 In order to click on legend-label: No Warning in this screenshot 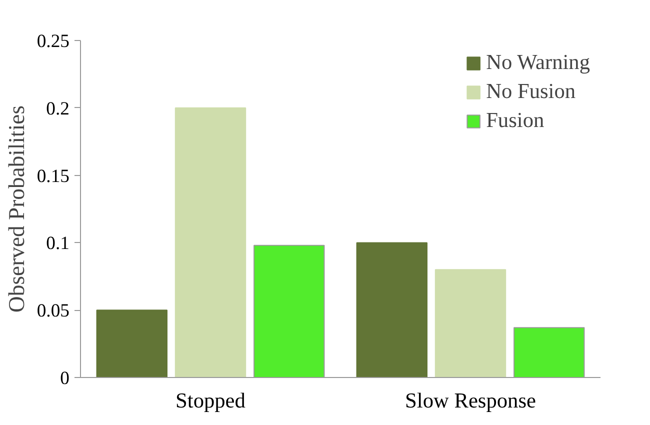, I will do `click(538, 62)`.